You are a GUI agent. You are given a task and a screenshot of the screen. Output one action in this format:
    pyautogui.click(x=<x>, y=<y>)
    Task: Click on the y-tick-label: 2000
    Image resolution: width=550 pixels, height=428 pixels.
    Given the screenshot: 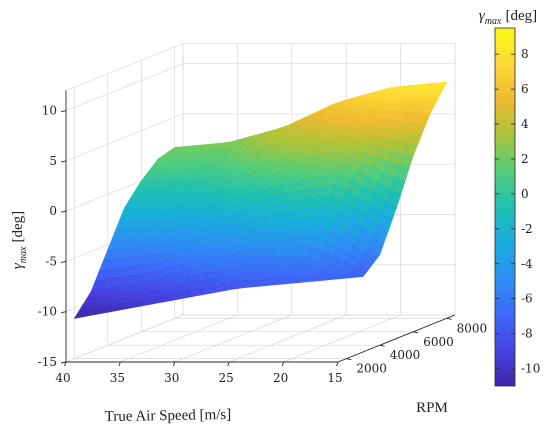 What is the action you would take?
    pyautogui.click(x=371, y=369)
    